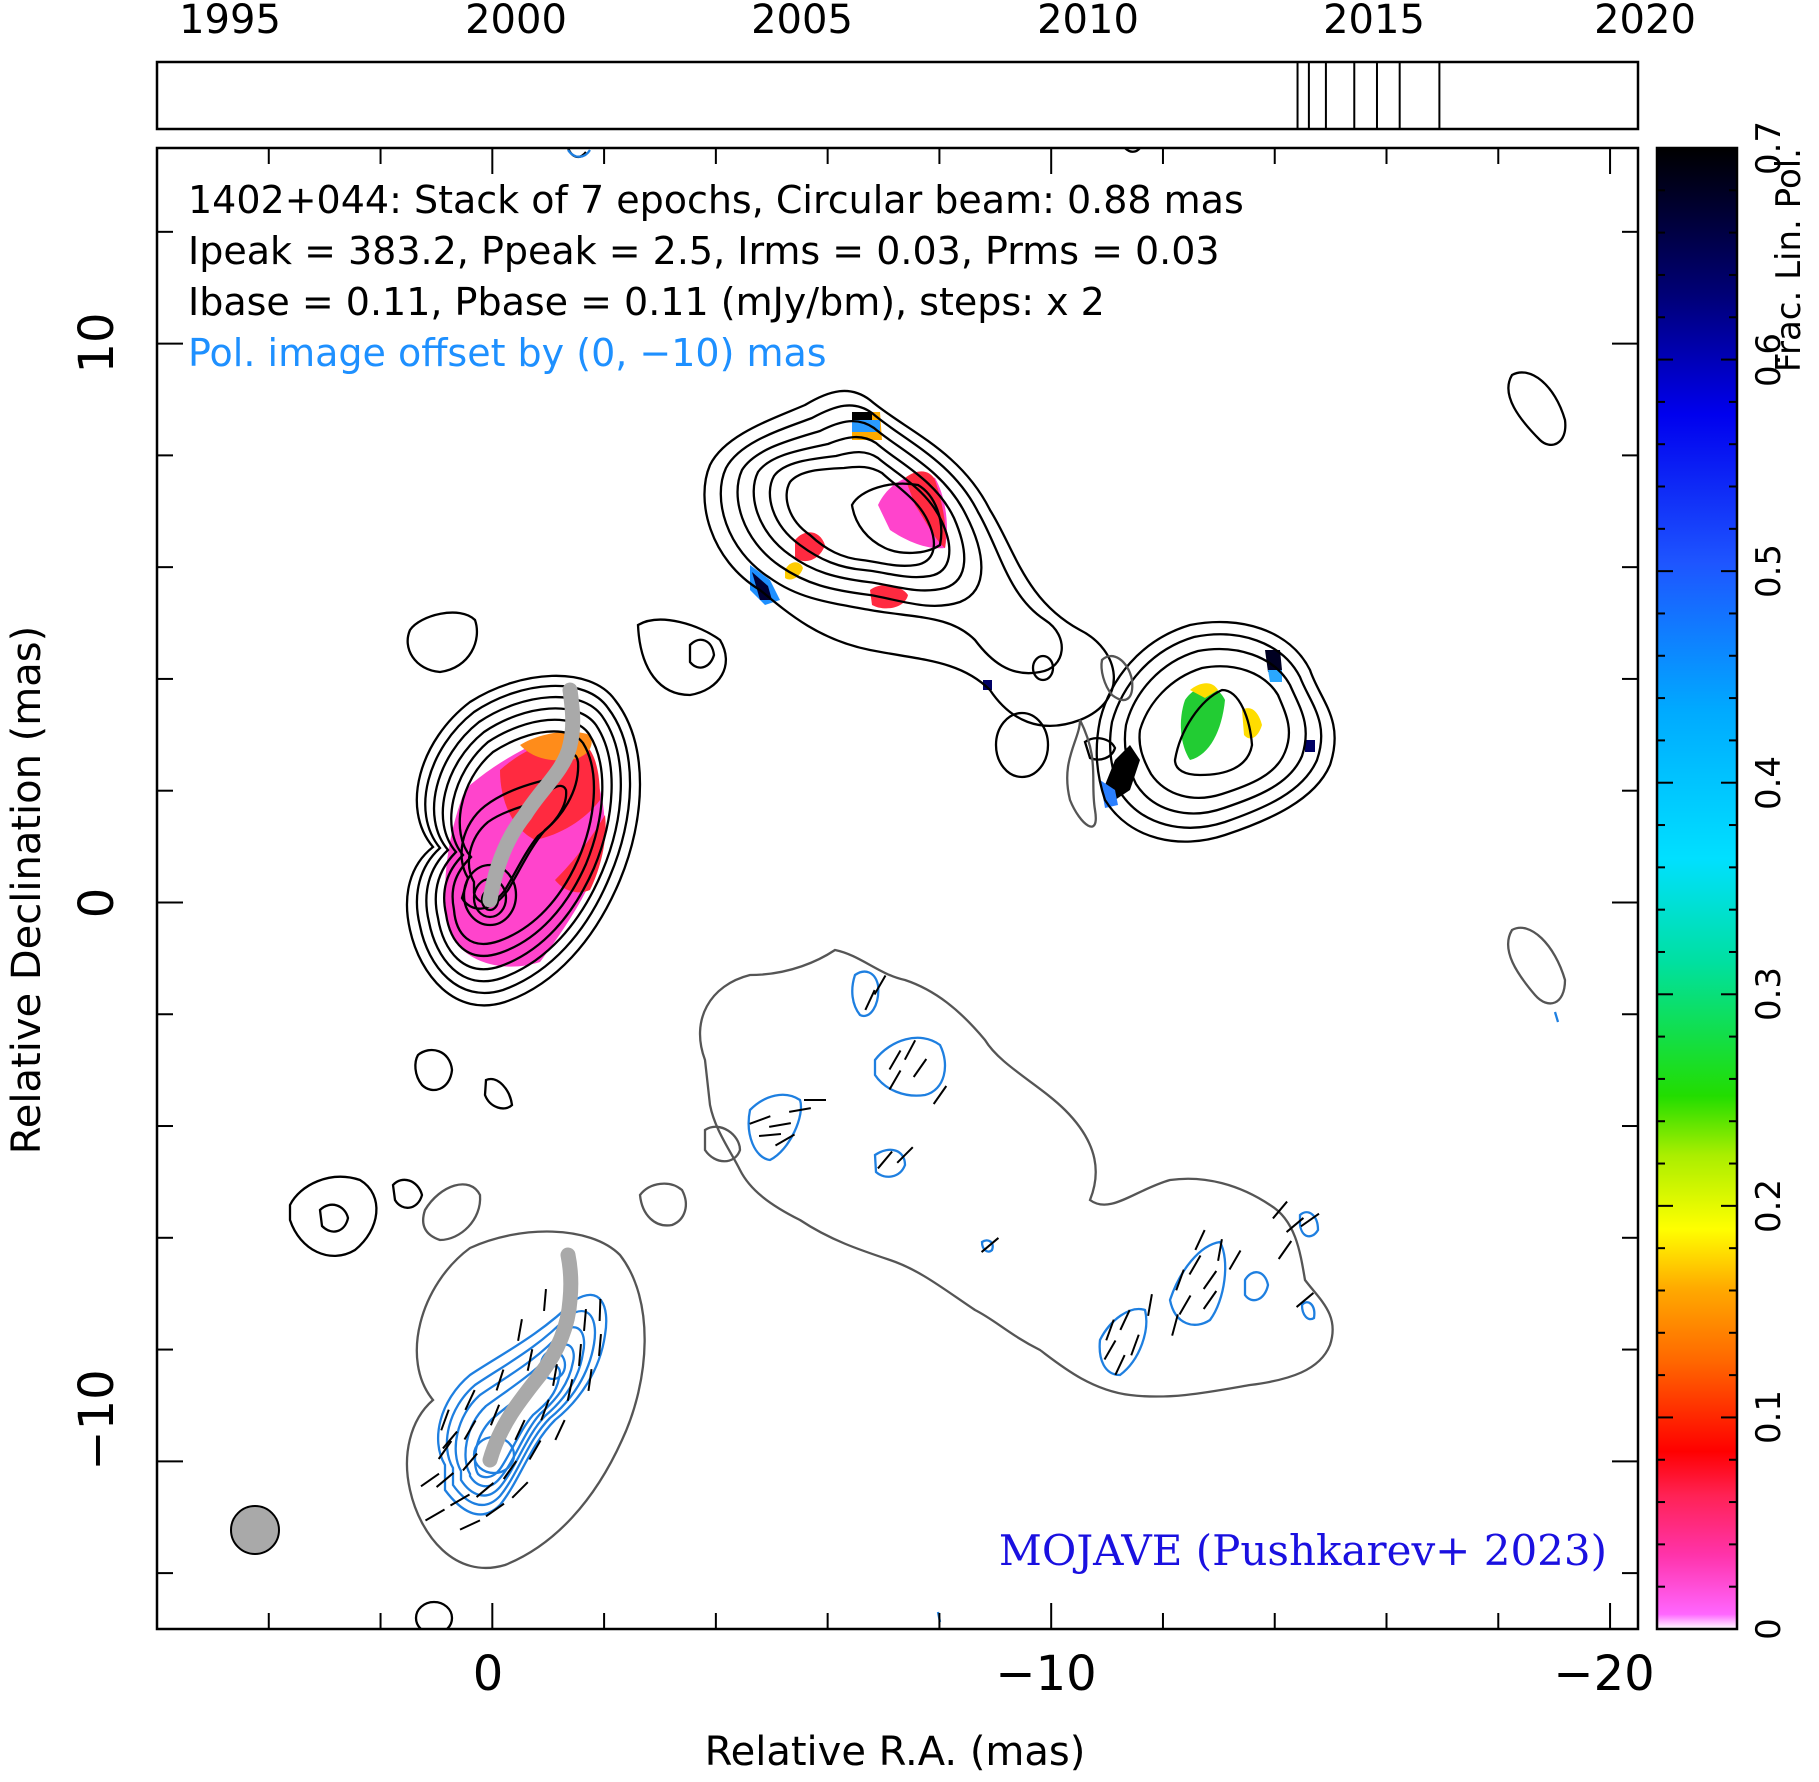 The height and width of the screenshot is (1782, 1819). I want to click on year-label: 2020, so click(1645, 21).